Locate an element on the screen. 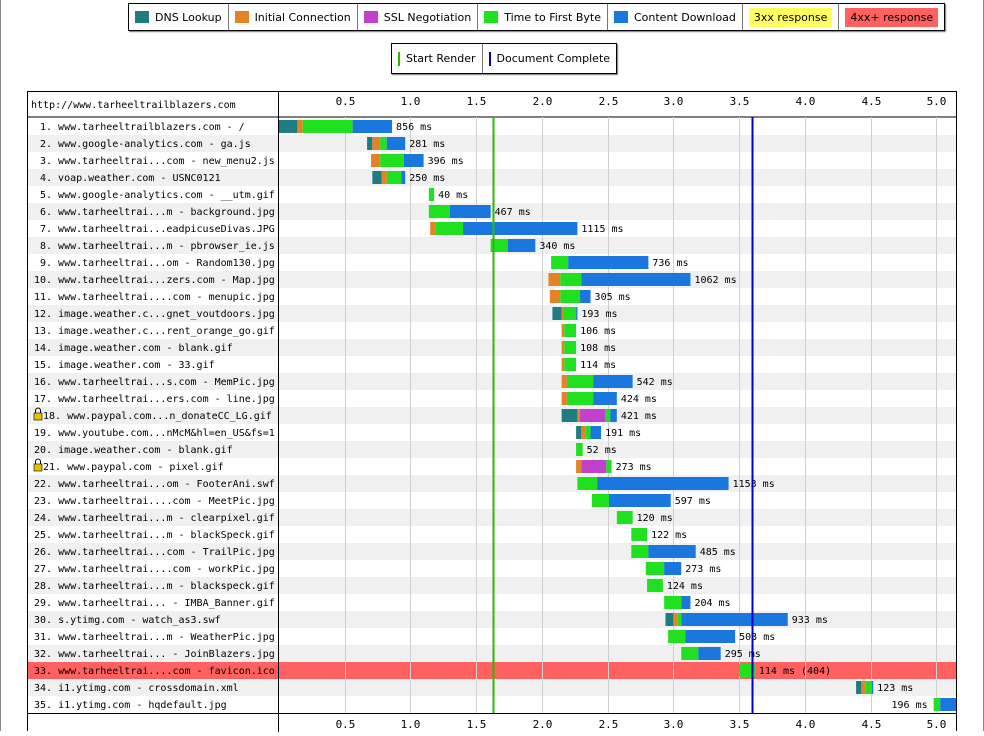 The height and width of the screenshot is (736, 984). request-label: 7. www.tarheeltrai...eadpicuseDivas.JPG is located at coordinates (157, 229).